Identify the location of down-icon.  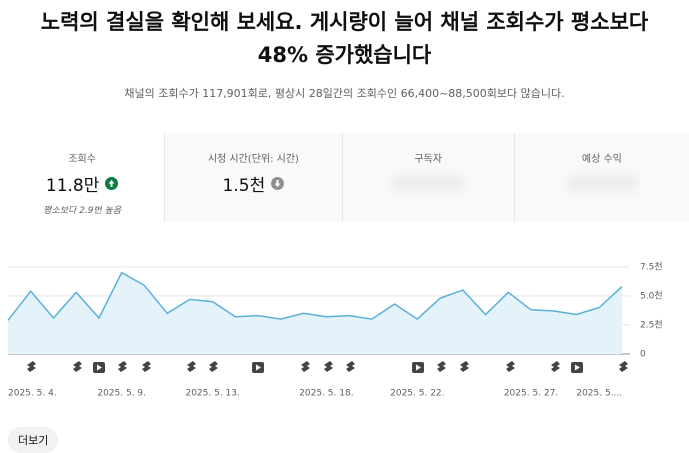
(278, 183).